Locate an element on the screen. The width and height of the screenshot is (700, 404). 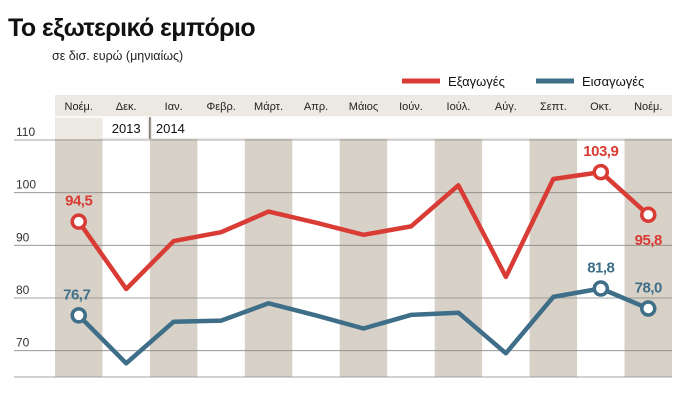
year-2013-cell is located at coordinates (125, 128).